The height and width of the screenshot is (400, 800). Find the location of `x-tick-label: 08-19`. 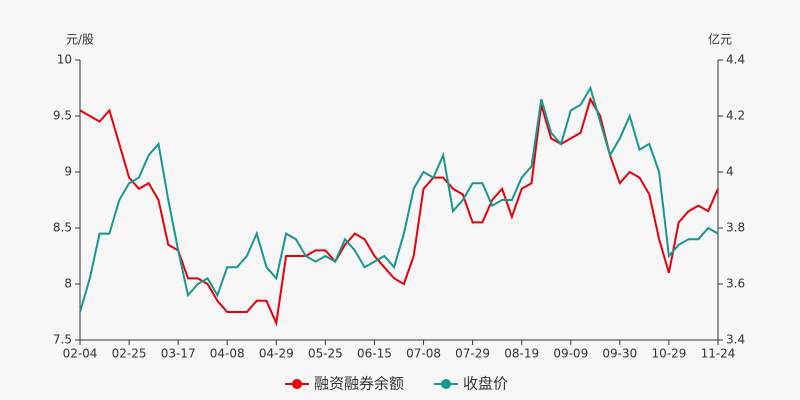

x-tick-label: 08-19 is located at coordinates (521, 354).